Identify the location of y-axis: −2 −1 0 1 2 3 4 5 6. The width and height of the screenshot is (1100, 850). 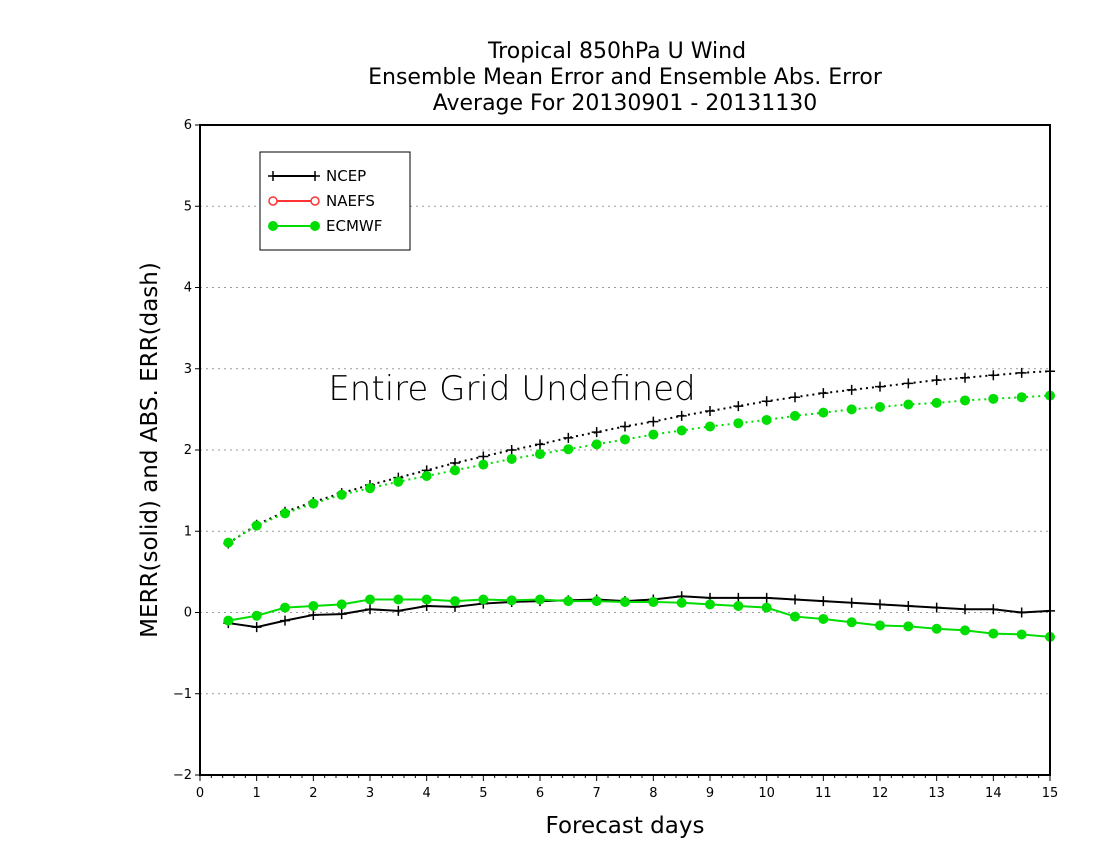
(186, 450).